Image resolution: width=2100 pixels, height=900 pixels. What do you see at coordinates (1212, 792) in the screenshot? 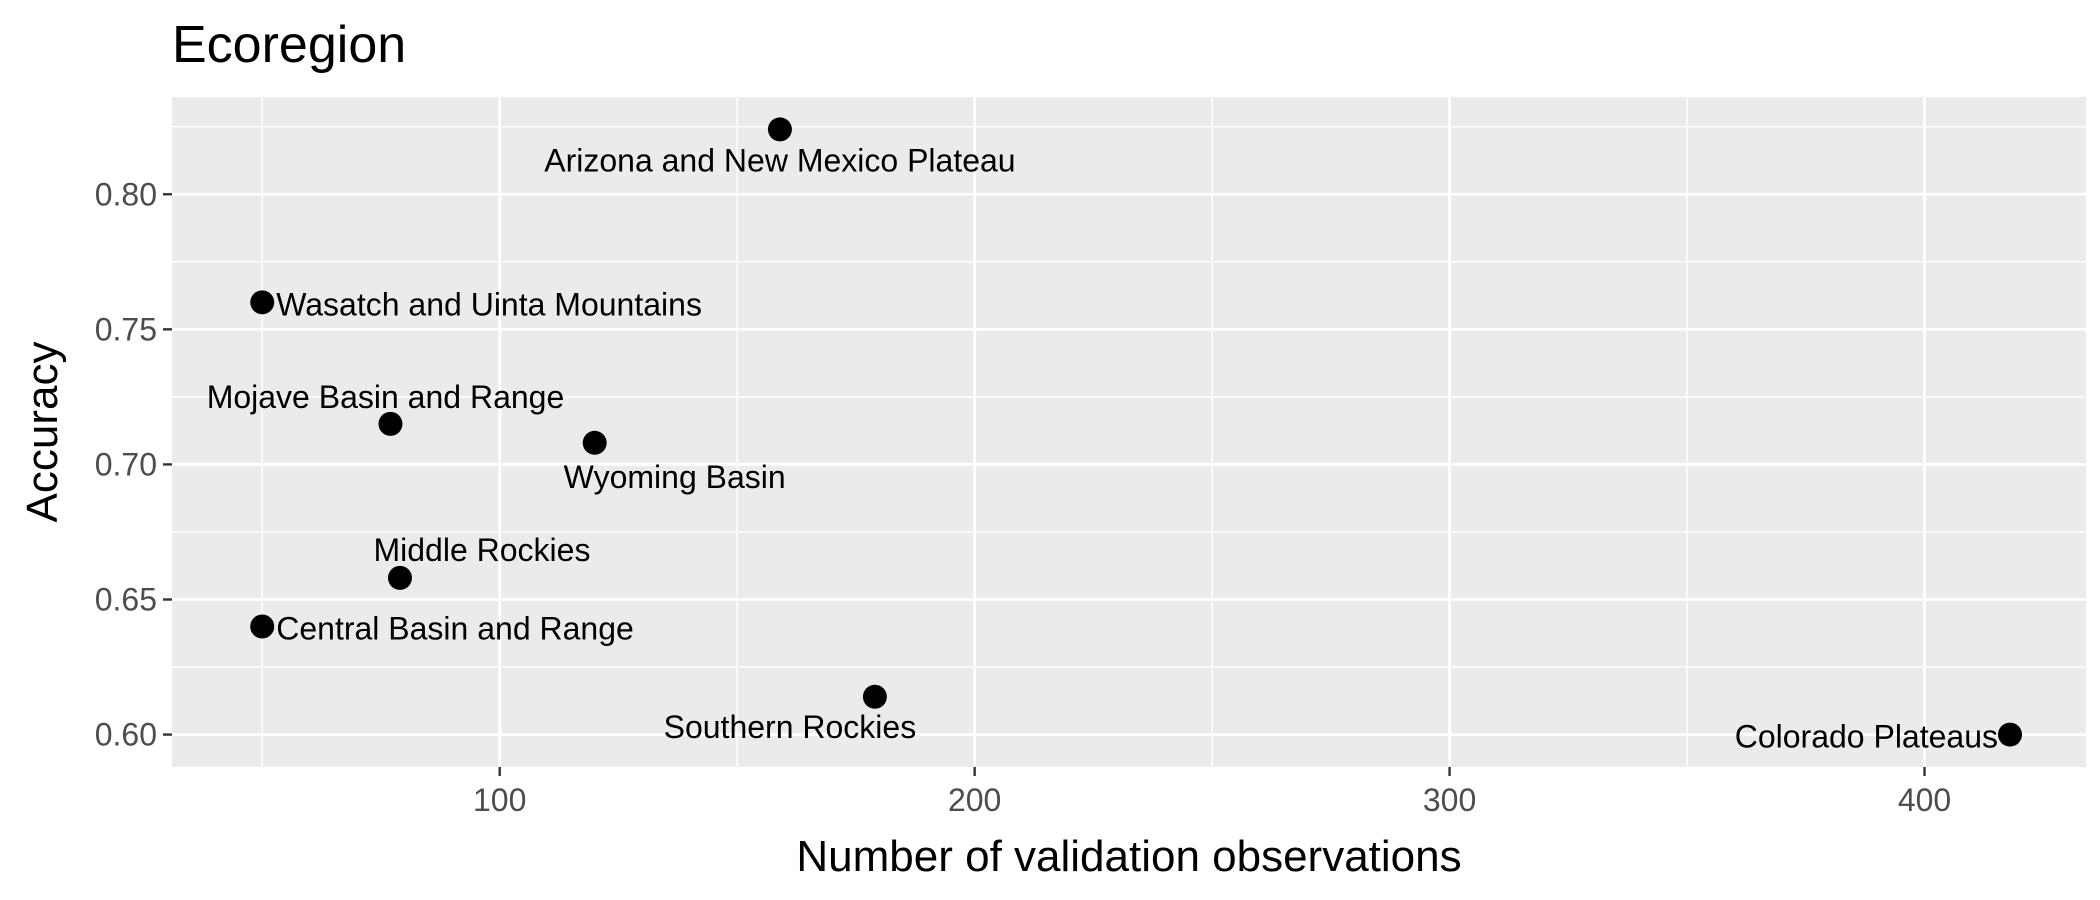
I see `x-axis-ticks: 100 200 300 400` at bounding box center [1212, 792].